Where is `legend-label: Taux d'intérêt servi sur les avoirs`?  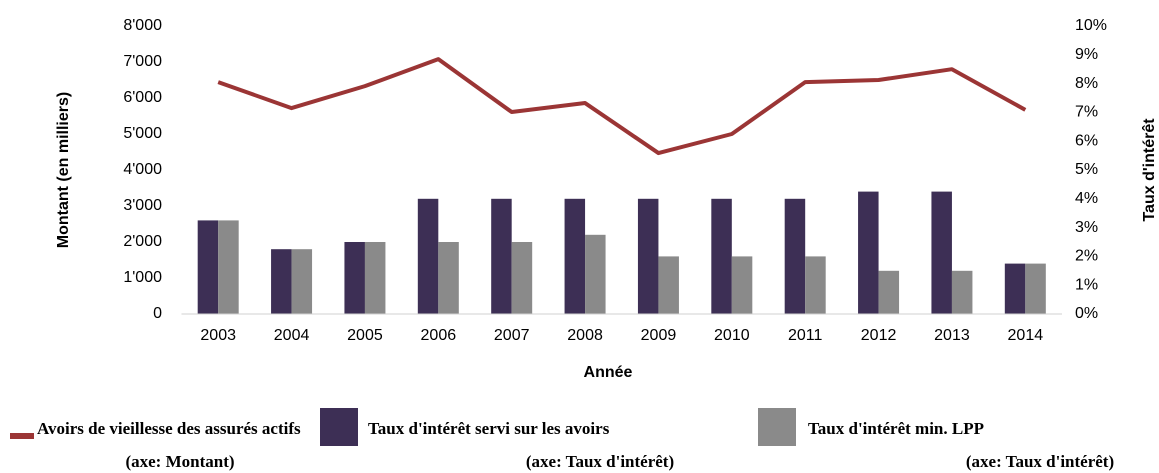 legend-label: Taux d'intérêt servi sur les avoirs is located at coordinates (489, 428).